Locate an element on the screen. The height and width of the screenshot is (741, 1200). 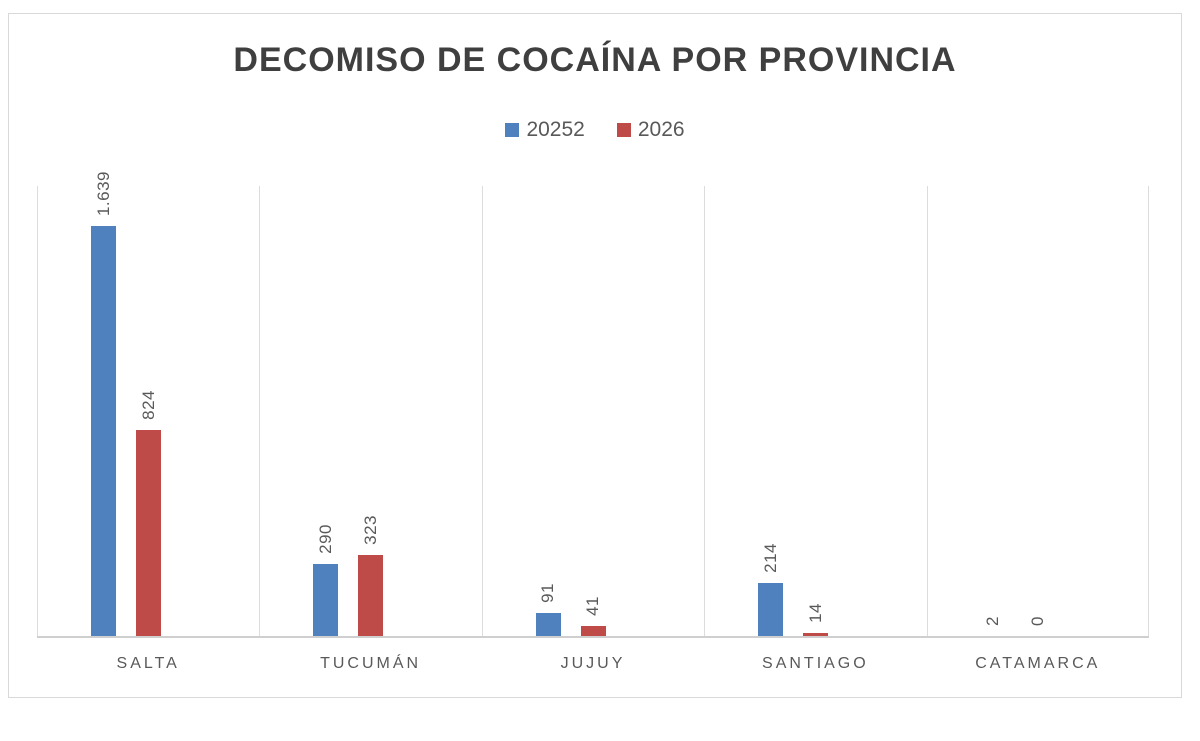
bar-2026-jujuy is located at coordinates (593, 630).